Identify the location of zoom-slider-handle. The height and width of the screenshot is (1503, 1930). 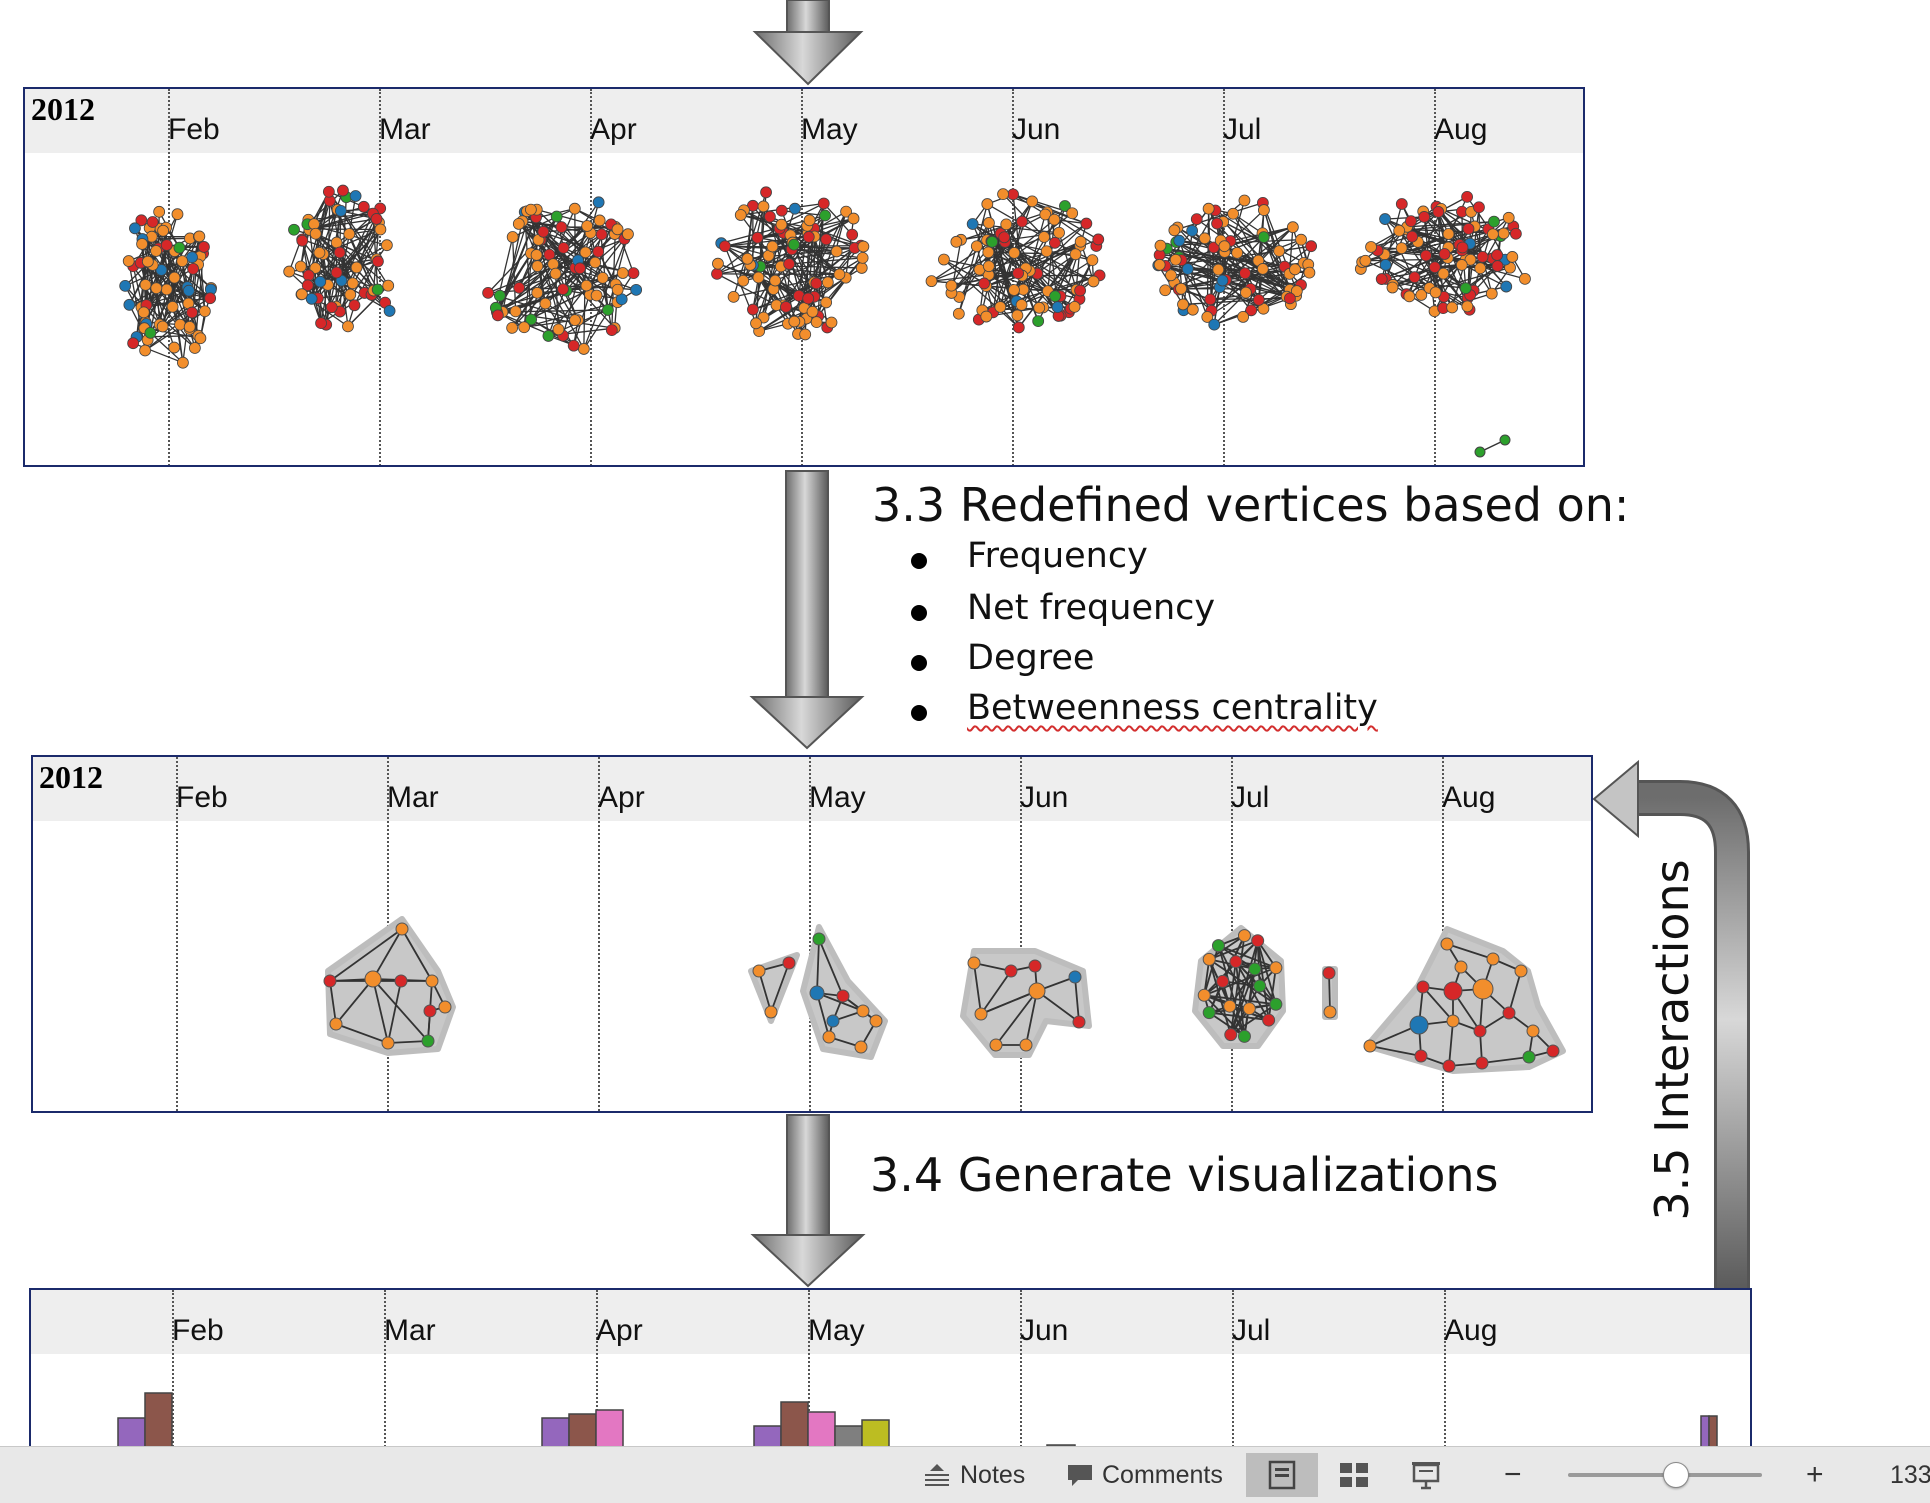
(1676, 1475).